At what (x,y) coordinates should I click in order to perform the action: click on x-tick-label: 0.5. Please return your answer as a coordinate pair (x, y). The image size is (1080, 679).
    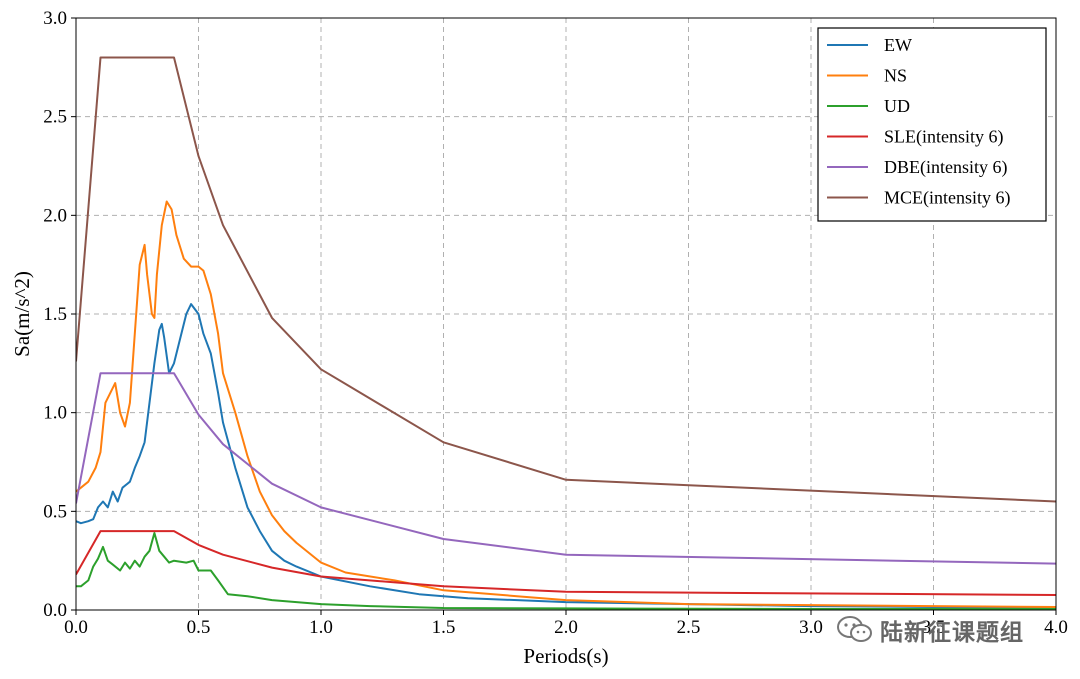
    Looking at the image, I should click on (199, 627).